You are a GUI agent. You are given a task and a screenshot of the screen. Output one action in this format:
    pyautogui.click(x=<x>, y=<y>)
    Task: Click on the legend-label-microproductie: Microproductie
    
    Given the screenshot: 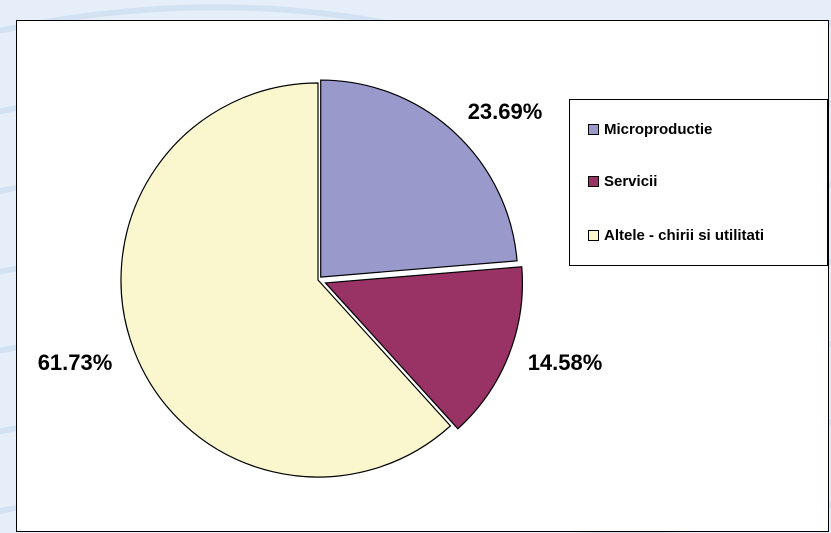 What is the action you would take?
    pyautogui.click(x=658, y=129)
    